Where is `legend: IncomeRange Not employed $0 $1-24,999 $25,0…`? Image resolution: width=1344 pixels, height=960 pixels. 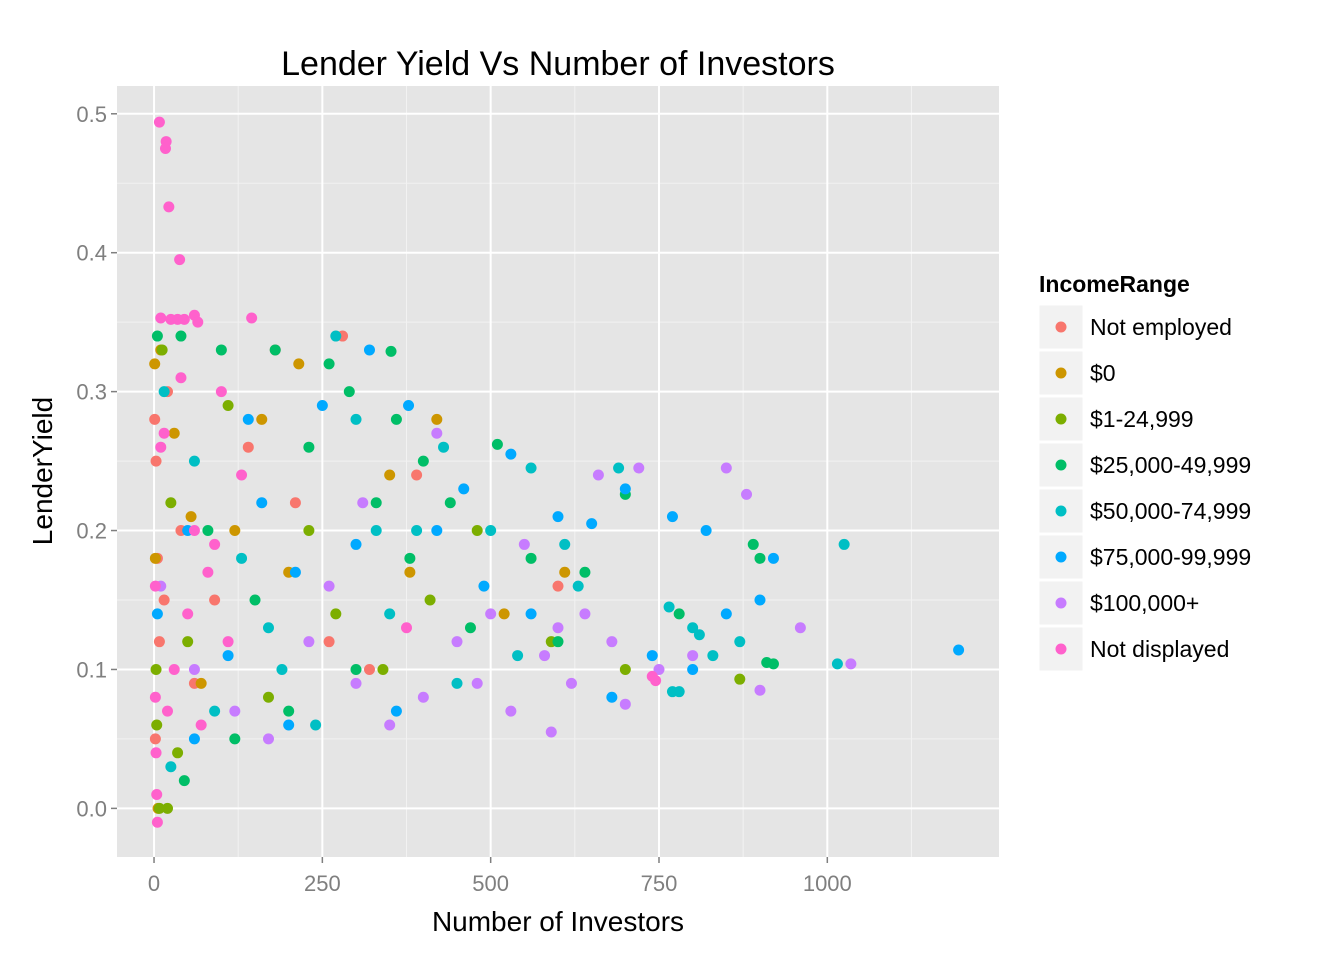
legend: IncomeRange Not employed $0 $1-24,999 $25,0… is located at coordinates (1144, 471).